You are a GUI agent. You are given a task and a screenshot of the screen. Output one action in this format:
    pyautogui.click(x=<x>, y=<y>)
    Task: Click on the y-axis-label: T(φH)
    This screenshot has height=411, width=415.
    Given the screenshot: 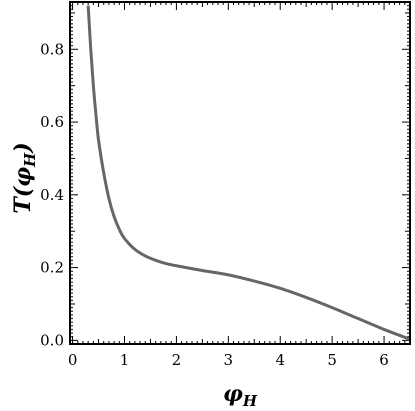 What is the action you would take?
    pyautogui.click(x=24, y=177)
    